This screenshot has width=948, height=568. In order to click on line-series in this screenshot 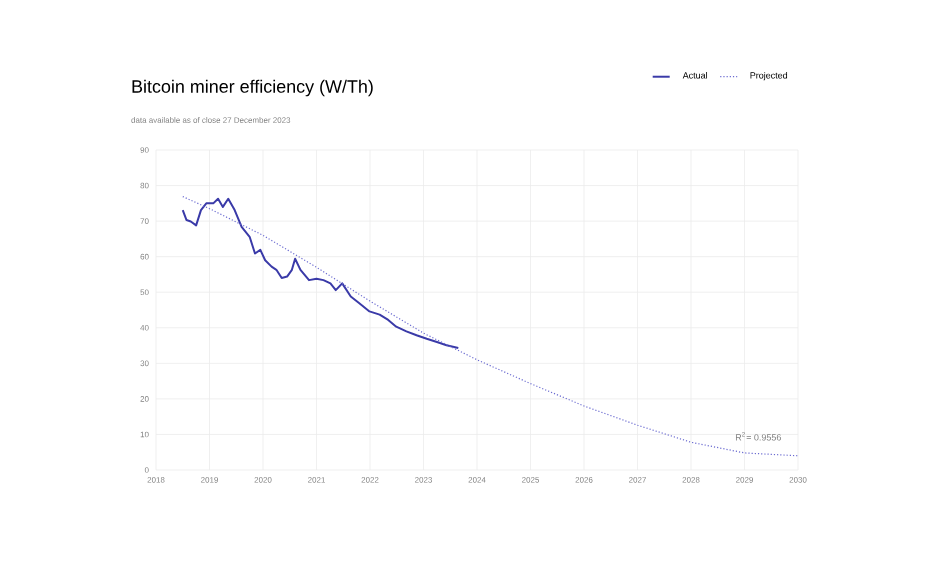, I will do `click(320, 273)`.